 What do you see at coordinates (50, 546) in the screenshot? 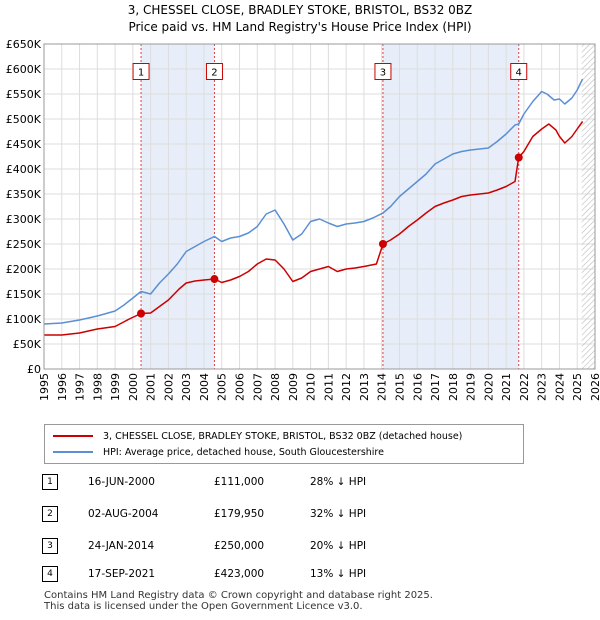
I see `sale-number-badge: 3` at bounding box center [50, 546].